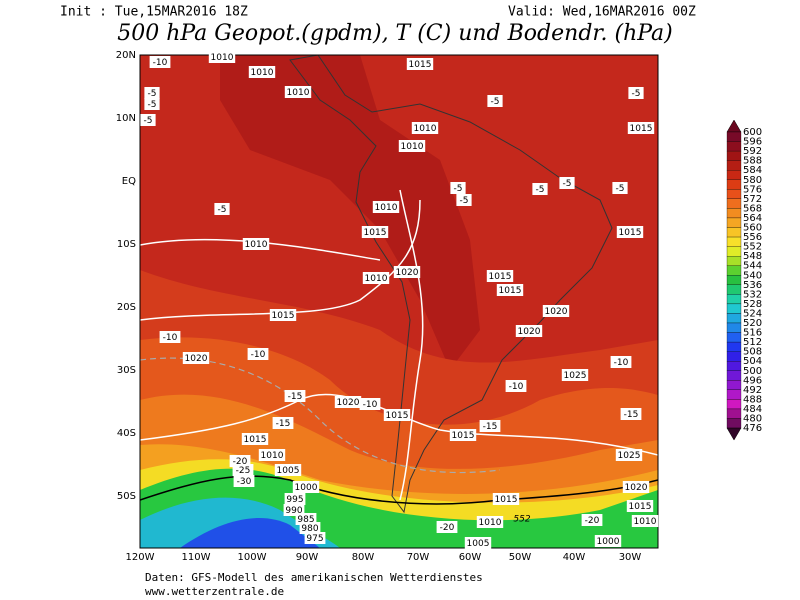  Describe the element at coordinates (305, 520) in the screenshot. I see `label-text: 985` at that location.